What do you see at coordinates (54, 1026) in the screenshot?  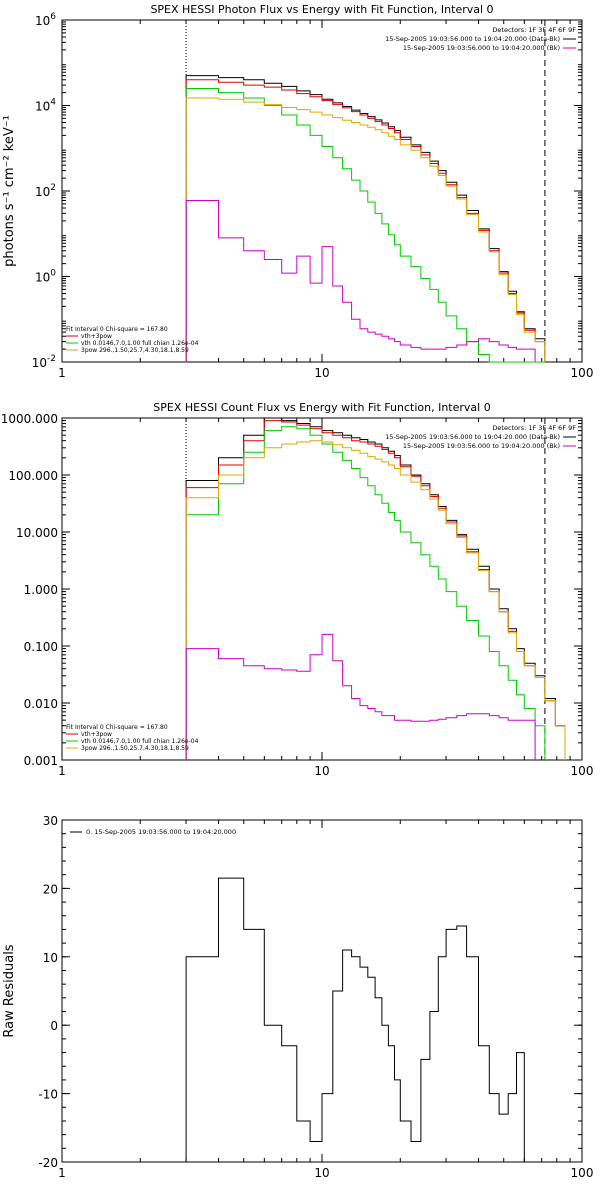 I see `y-tick-label: 0` at bounding box center [54, 1026].